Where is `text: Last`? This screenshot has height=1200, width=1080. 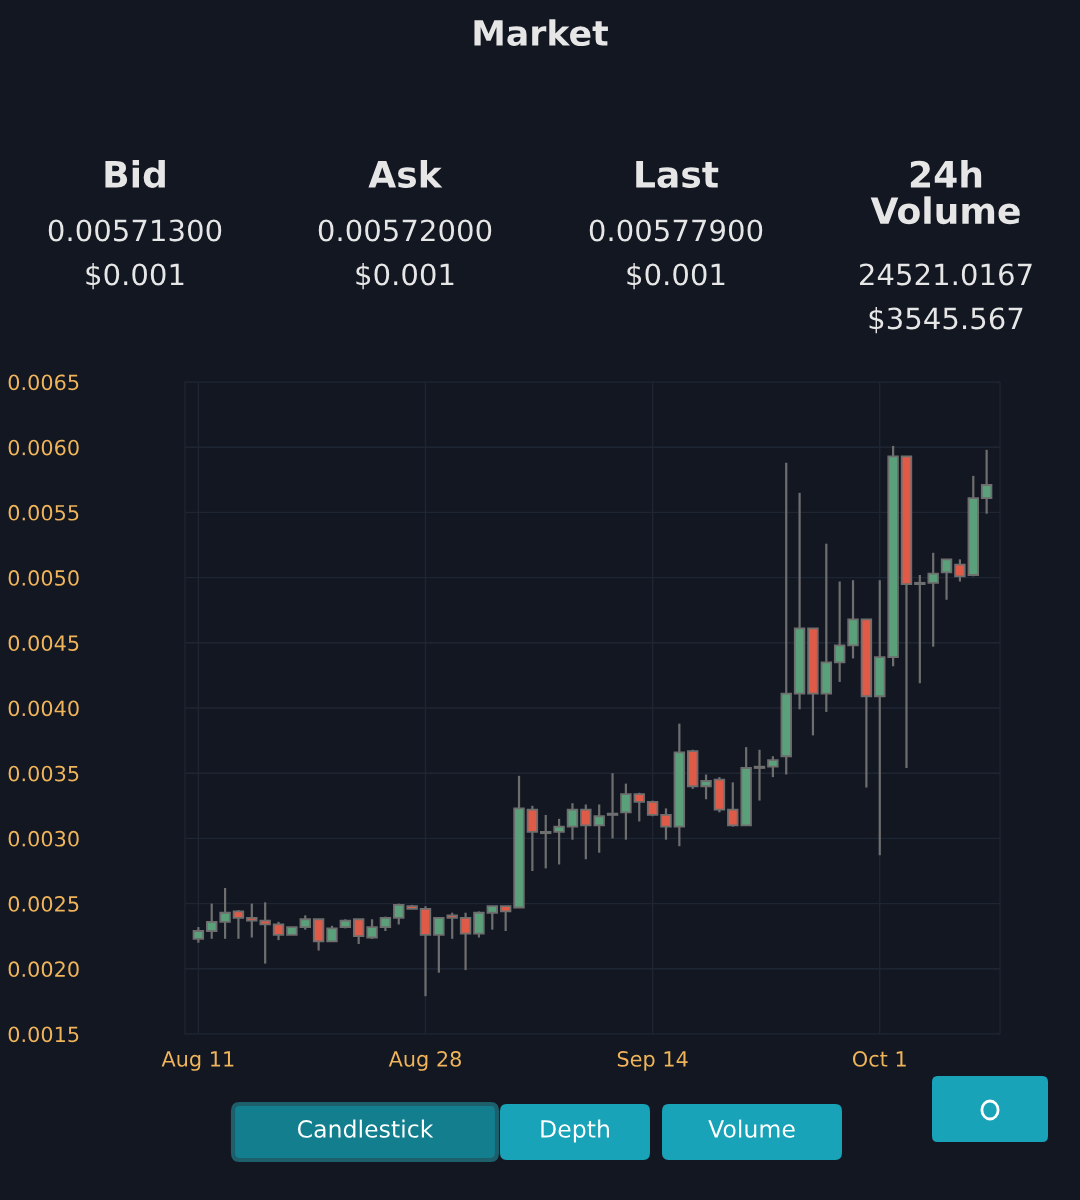
text: Last is located at coordinates (677, 174).